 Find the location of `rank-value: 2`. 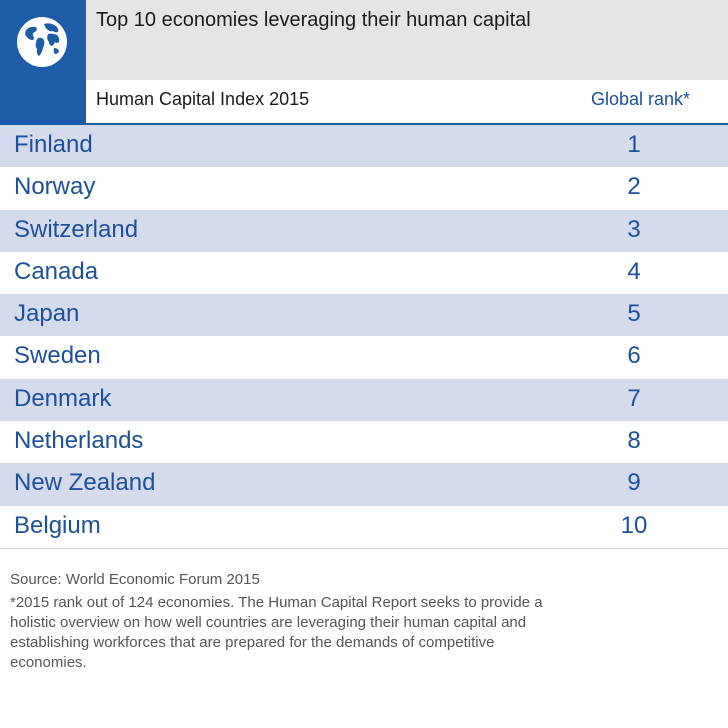

rank-value: 2 is located at coordinates (634, 187).